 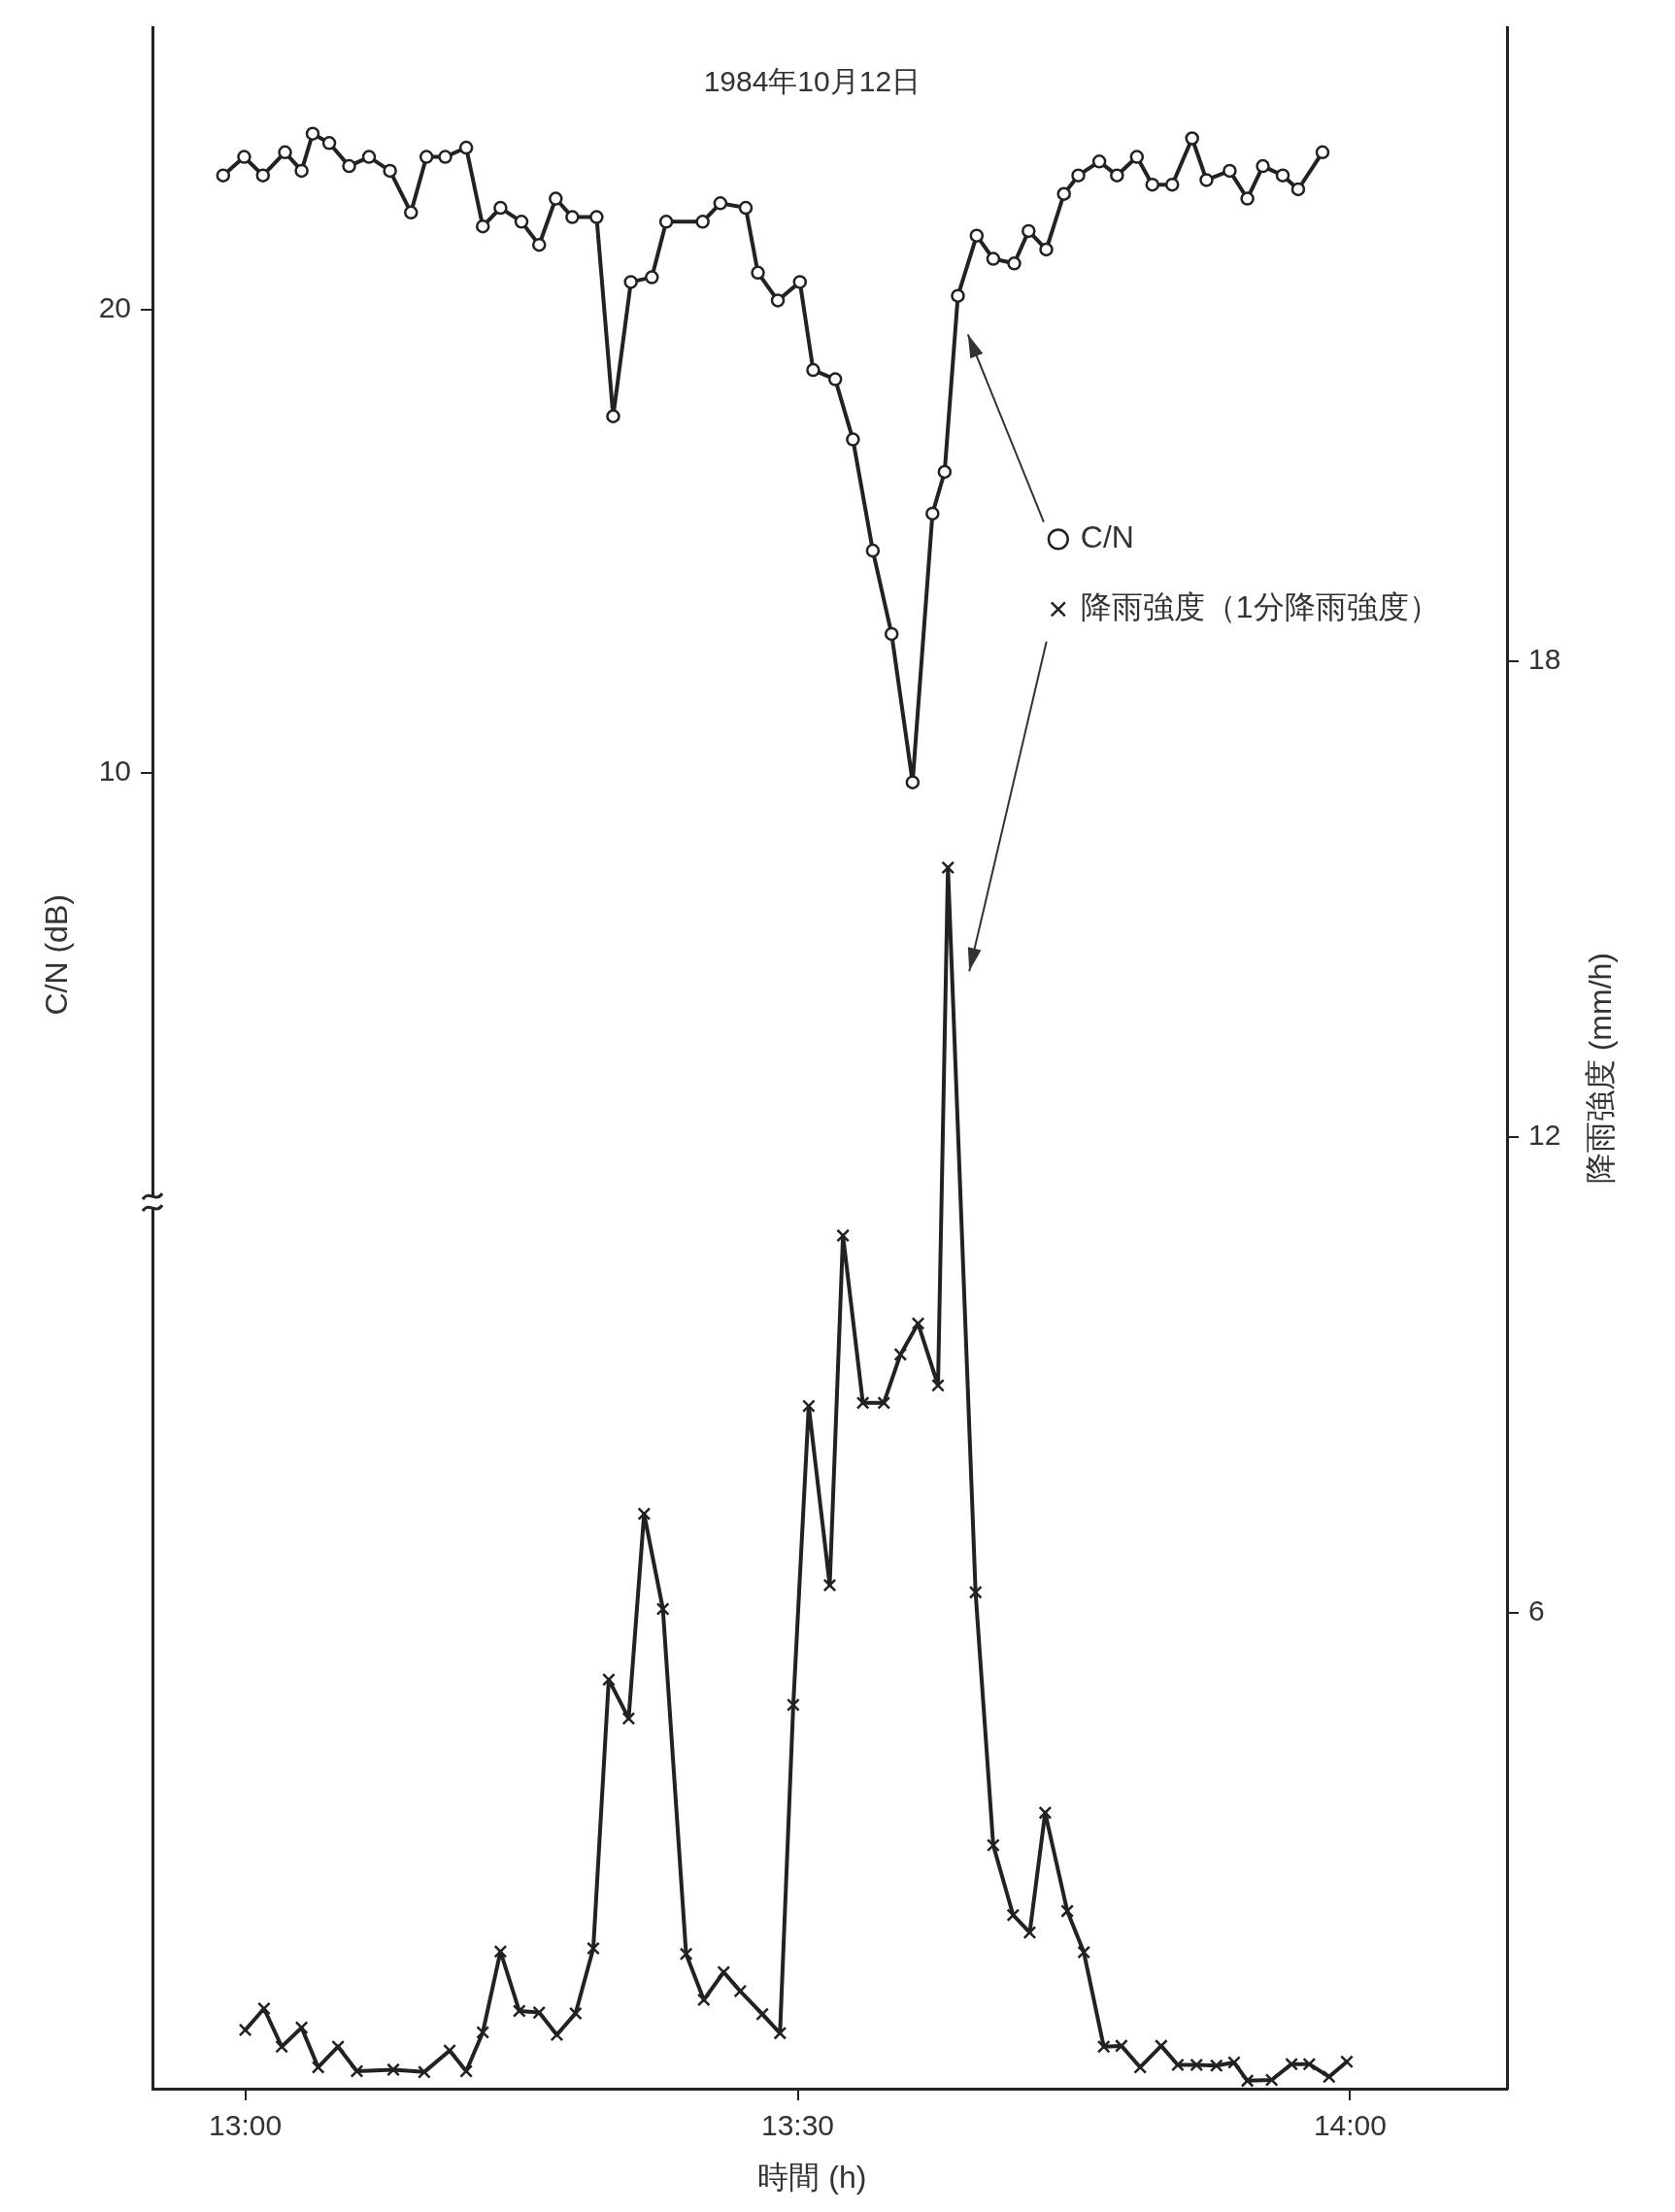 I want to click on y2-tick-label: 18, so click(x=1544, y=659).